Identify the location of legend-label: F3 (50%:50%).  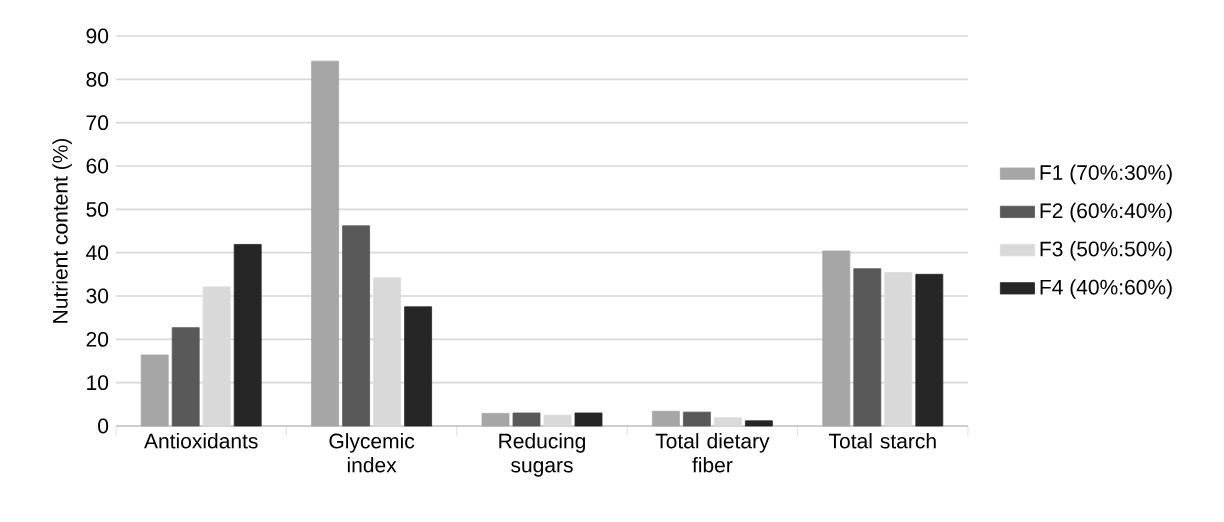
(1106, 251).